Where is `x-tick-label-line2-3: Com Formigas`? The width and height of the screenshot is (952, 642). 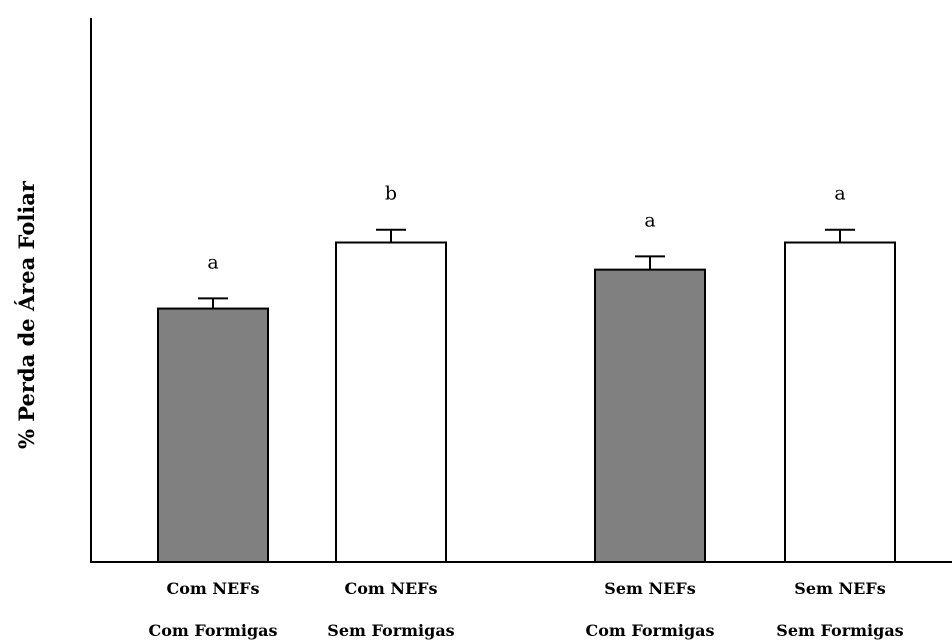
x-tick-label-line2-3: Com Formigas is located at coordinates (649, 630).